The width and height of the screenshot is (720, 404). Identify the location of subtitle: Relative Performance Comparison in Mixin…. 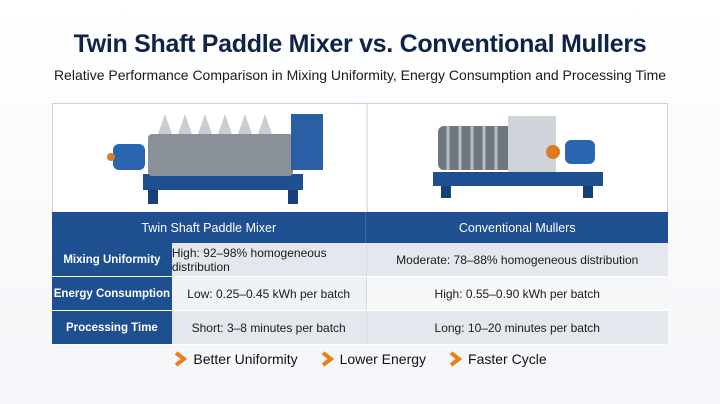
(360, 75).